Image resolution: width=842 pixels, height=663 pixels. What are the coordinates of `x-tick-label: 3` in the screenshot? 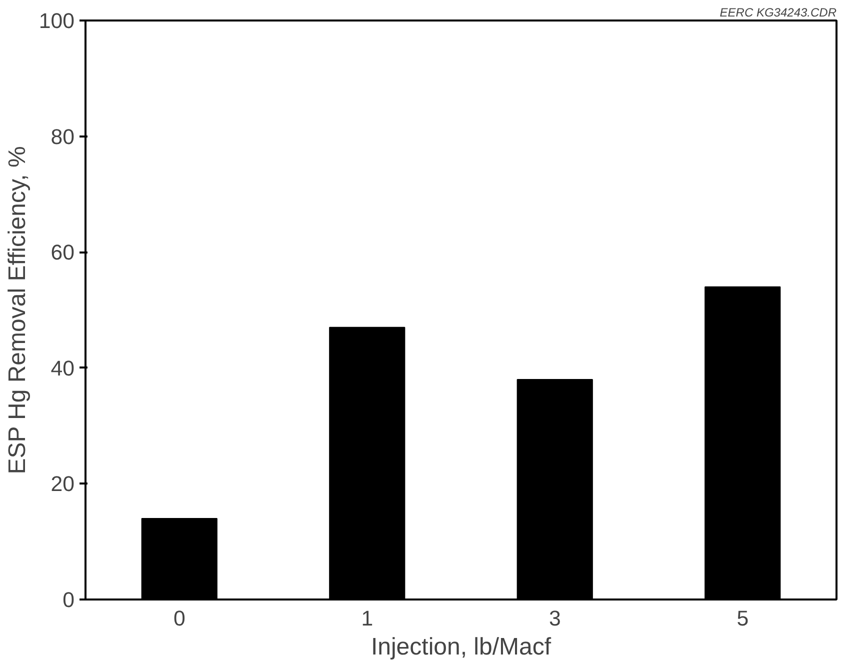 It's located at (554, 618).